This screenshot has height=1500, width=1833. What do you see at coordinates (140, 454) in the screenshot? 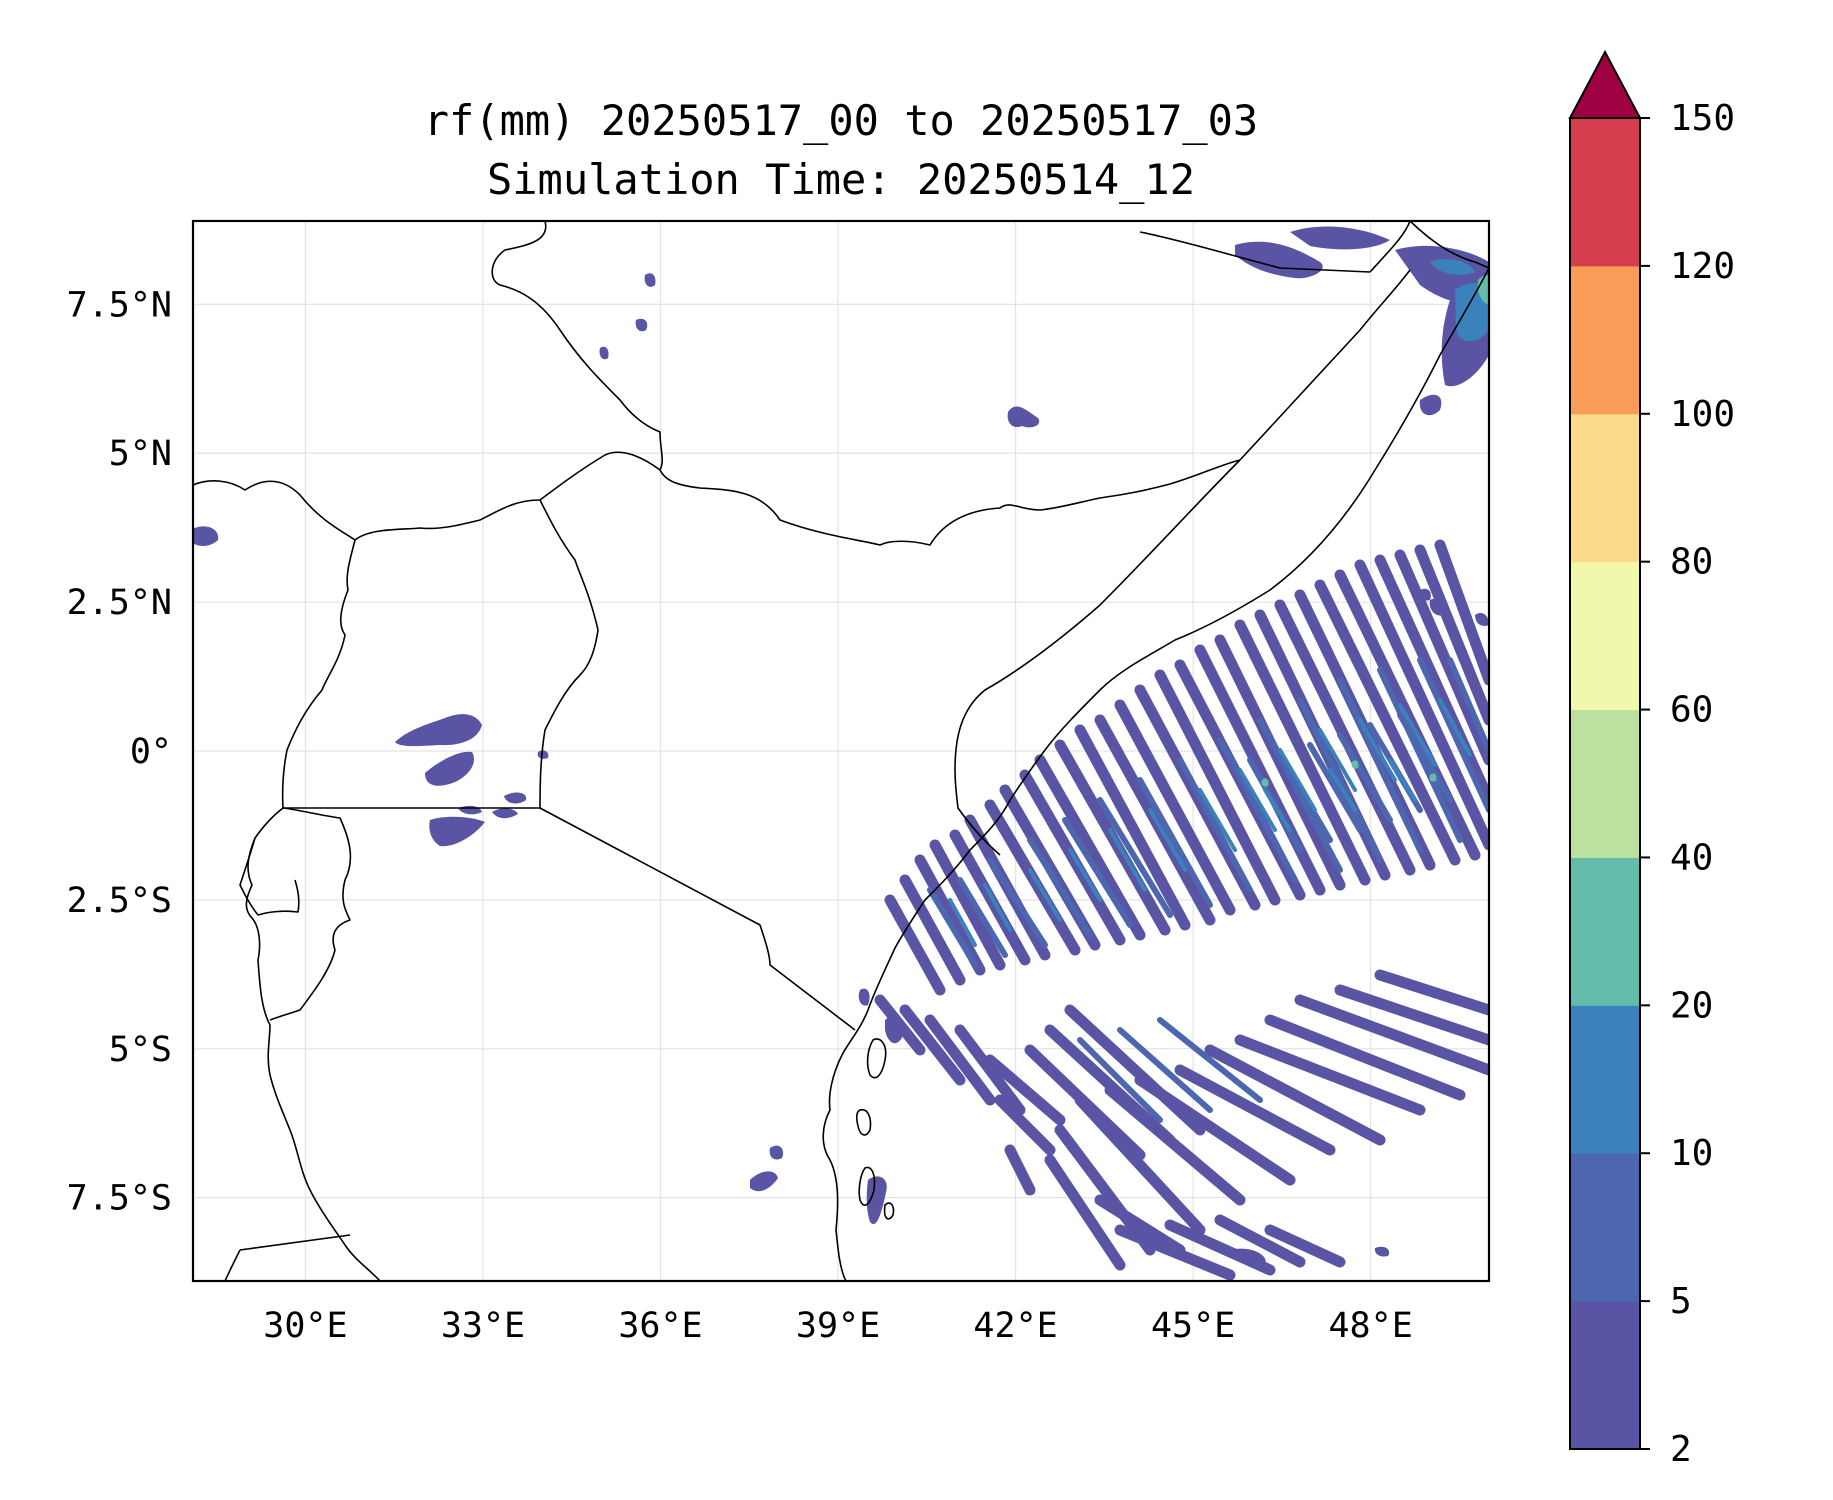
I see `lat-tick-label: 5°N` at bounding box center [140, 454].